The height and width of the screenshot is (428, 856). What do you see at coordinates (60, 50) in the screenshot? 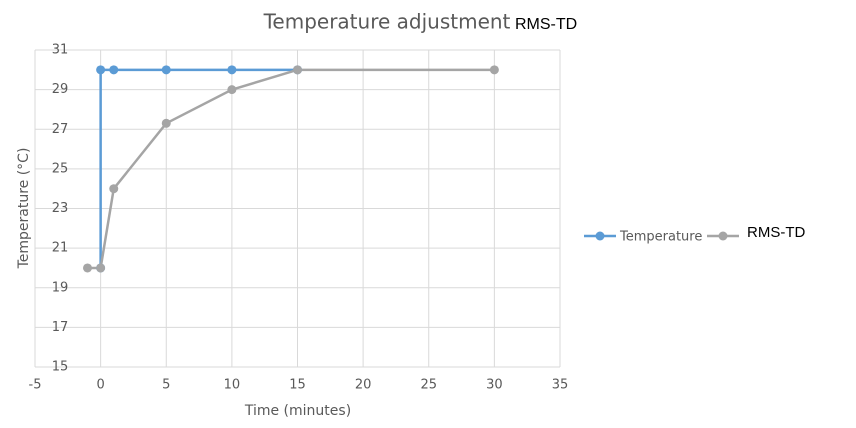
I see `y-tick-label: 31` at bounding box center [60, 50].